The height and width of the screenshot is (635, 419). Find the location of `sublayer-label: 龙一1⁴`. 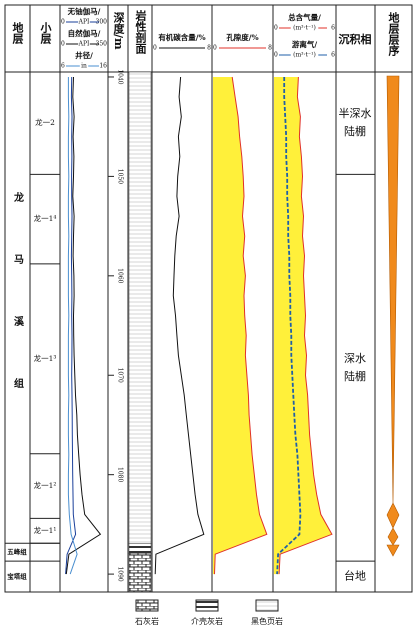

sublayer-label: 龙一1⁴ is located at coordinates (45, 218).